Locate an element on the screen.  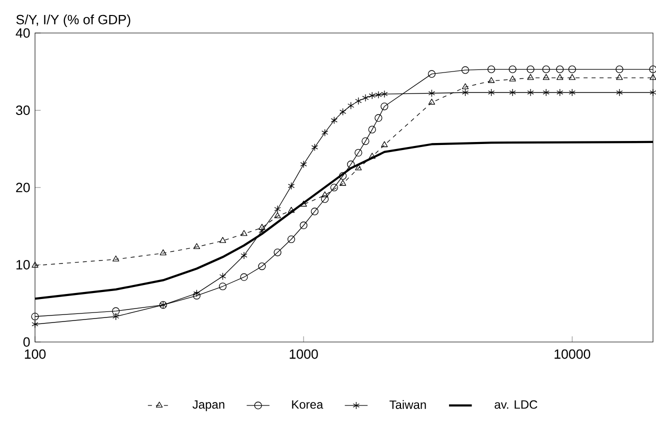
x-tick-label: 1000 is located at coordinates (304, 354).